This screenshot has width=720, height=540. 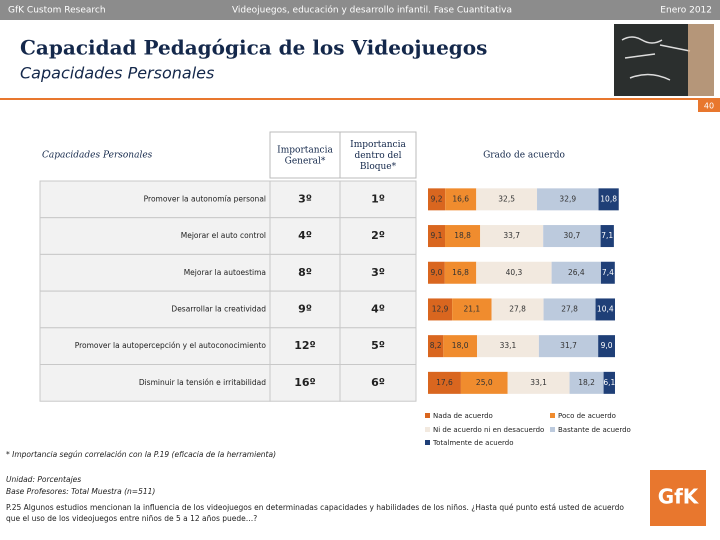 I want to click on logo: GfK, so click(x=679, y=497).